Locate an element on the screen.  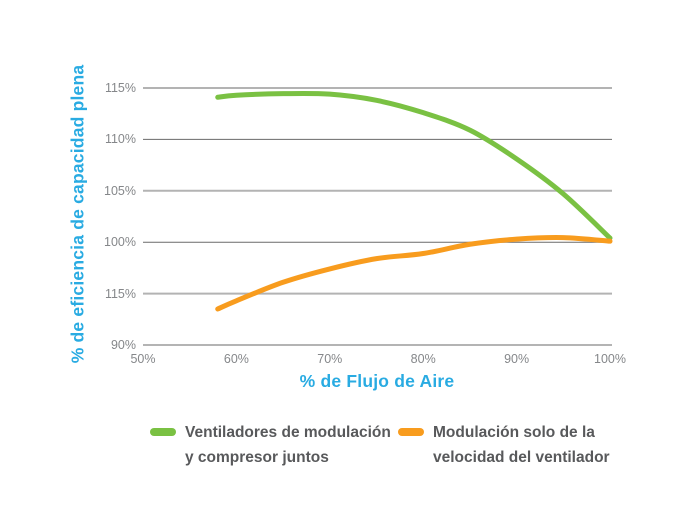
x-tick-label: 80% is located at coordinates (423, 359).